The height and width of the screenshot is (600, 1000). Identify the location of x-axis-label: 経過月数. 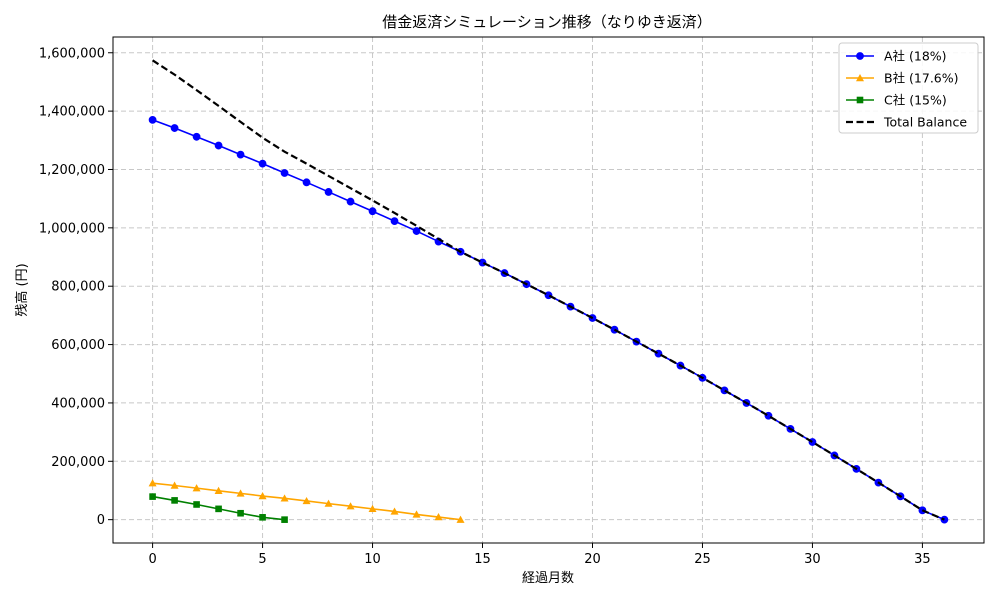
(548, 578).